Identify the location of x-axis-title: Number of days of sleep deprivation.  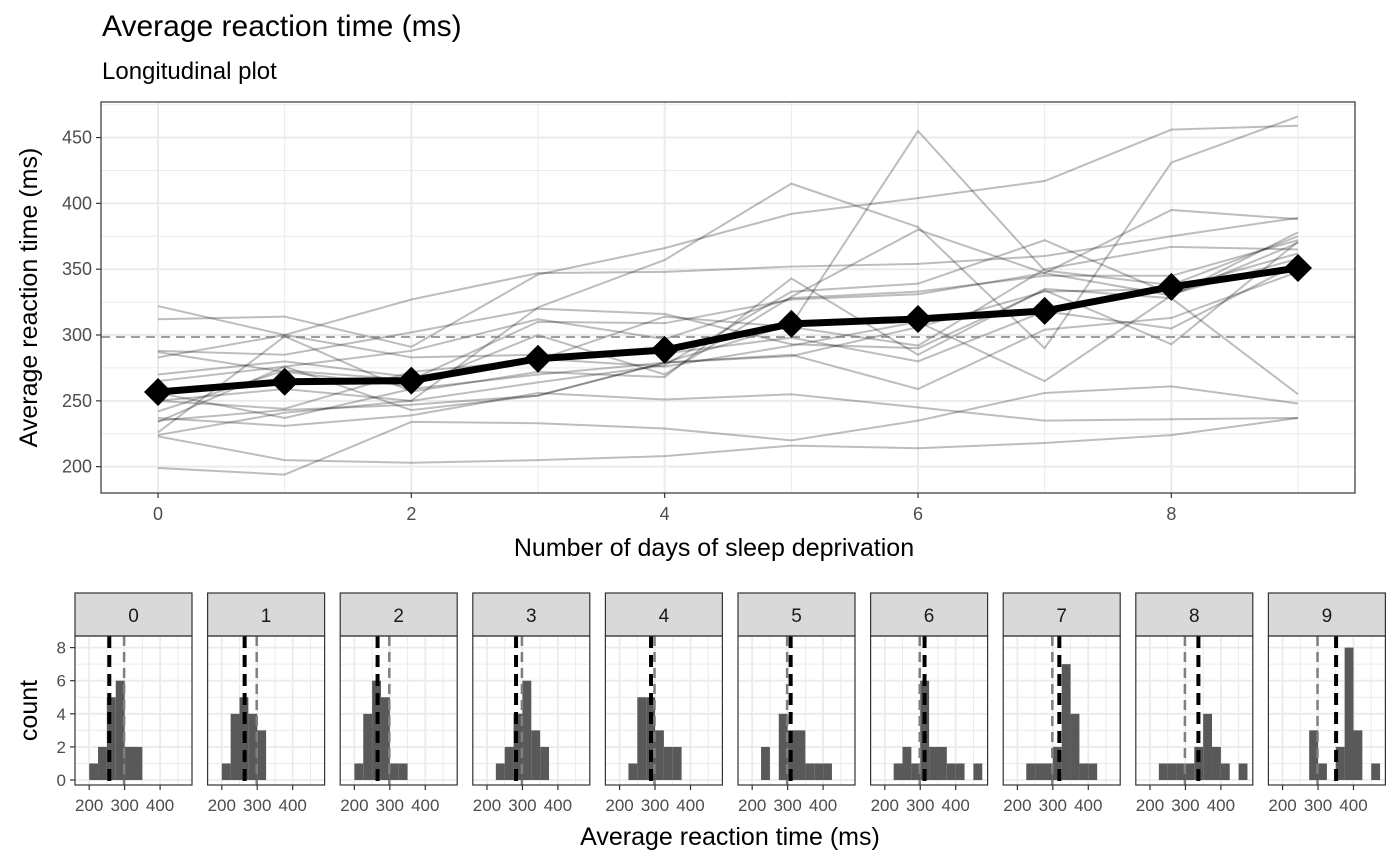
(714, 548).